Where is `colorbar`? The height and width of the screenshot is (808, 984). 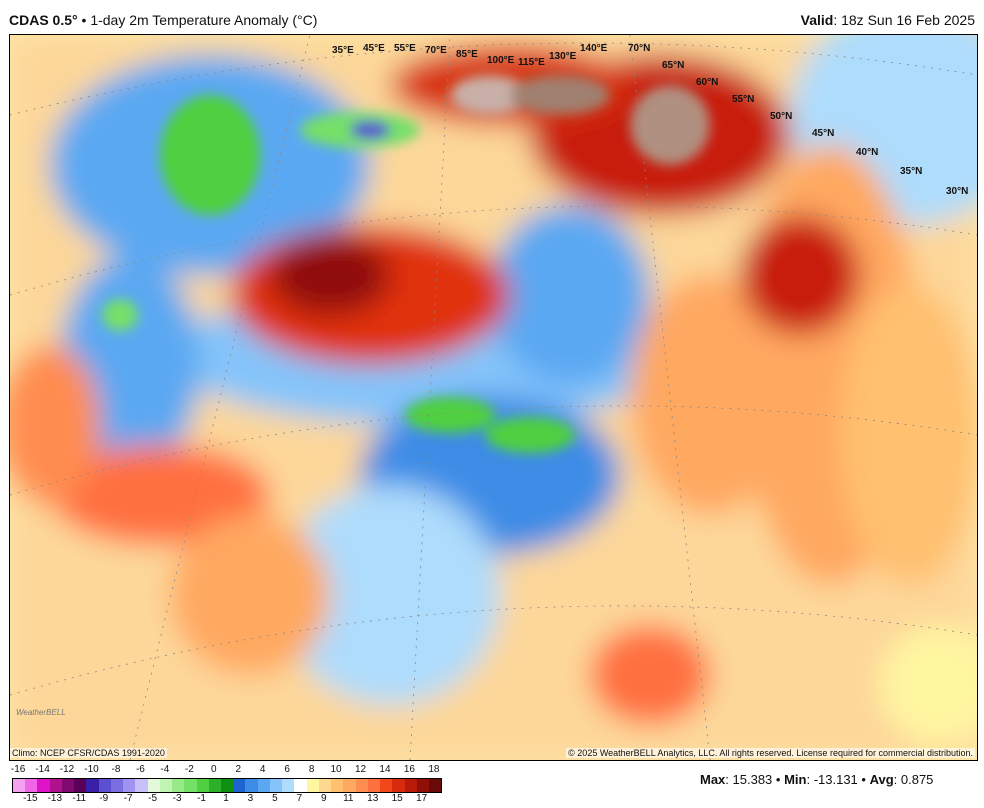
colorbar is located at coordinates (227, 785).